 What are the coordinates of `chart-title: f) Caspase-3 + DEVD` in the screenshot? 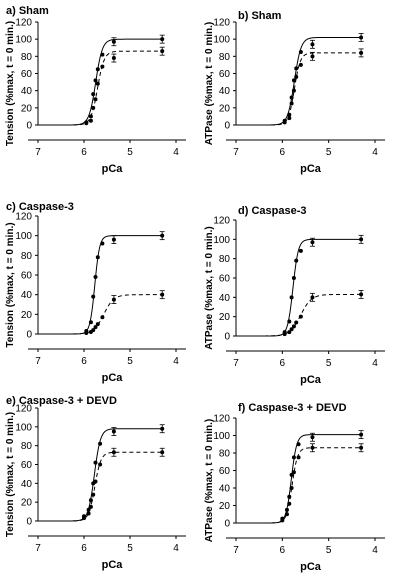 It's located at (292, 408).